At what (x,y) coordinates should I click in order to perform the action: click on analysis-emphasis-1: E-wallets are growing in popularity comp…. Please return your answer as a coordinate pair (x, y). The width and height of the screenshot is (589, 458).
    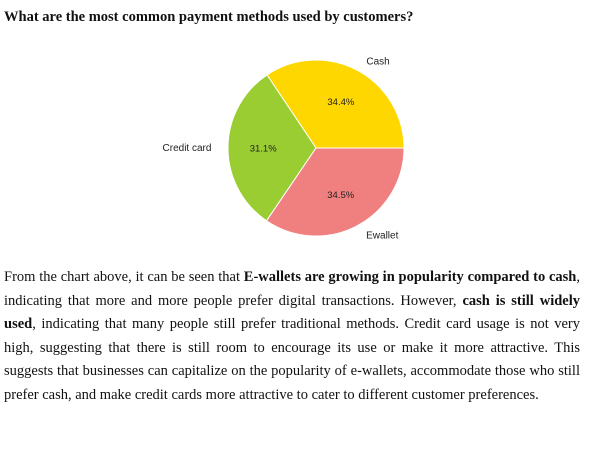
    Looking at the image, I should click on (410, 277).